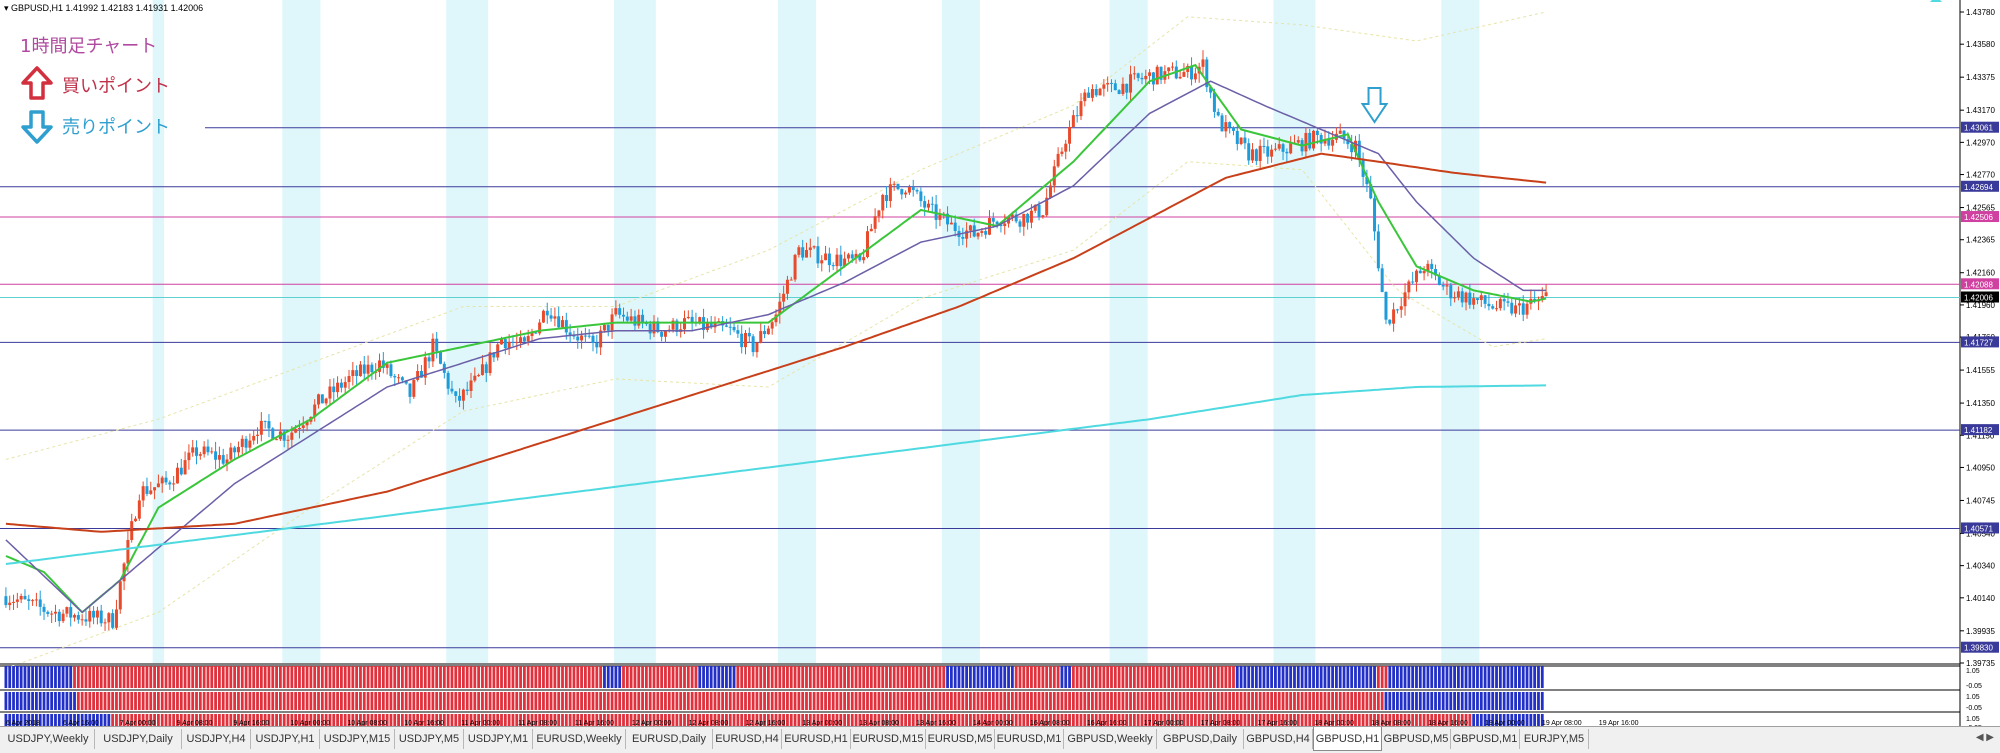 The width and height of the screenshot is (2000, 753). Describe the element at coordinates (1974, 725) in the screenshot. I see `indicator-y-label-2-1: -0.05` at that location.